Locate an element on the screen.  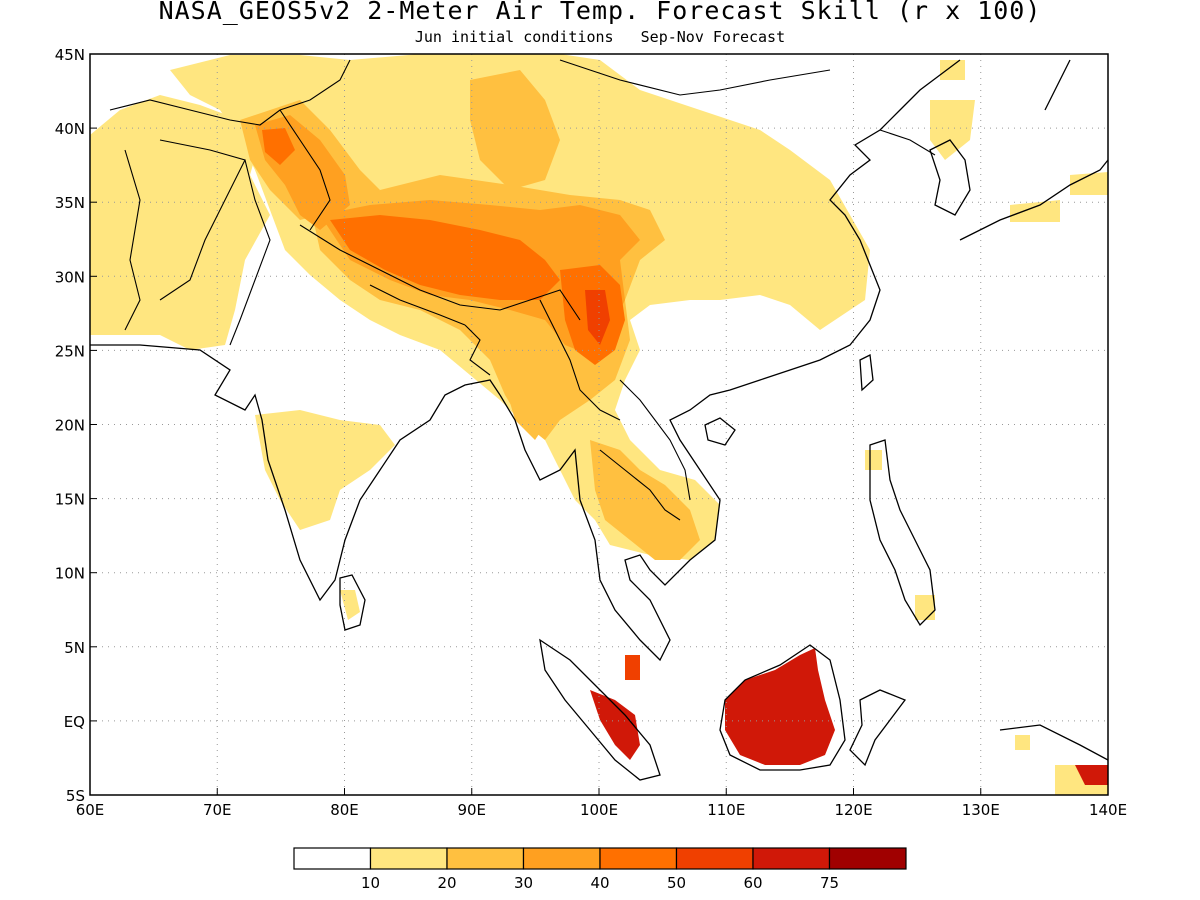
coastline-sulawesi is located at coordinates (878, 728).